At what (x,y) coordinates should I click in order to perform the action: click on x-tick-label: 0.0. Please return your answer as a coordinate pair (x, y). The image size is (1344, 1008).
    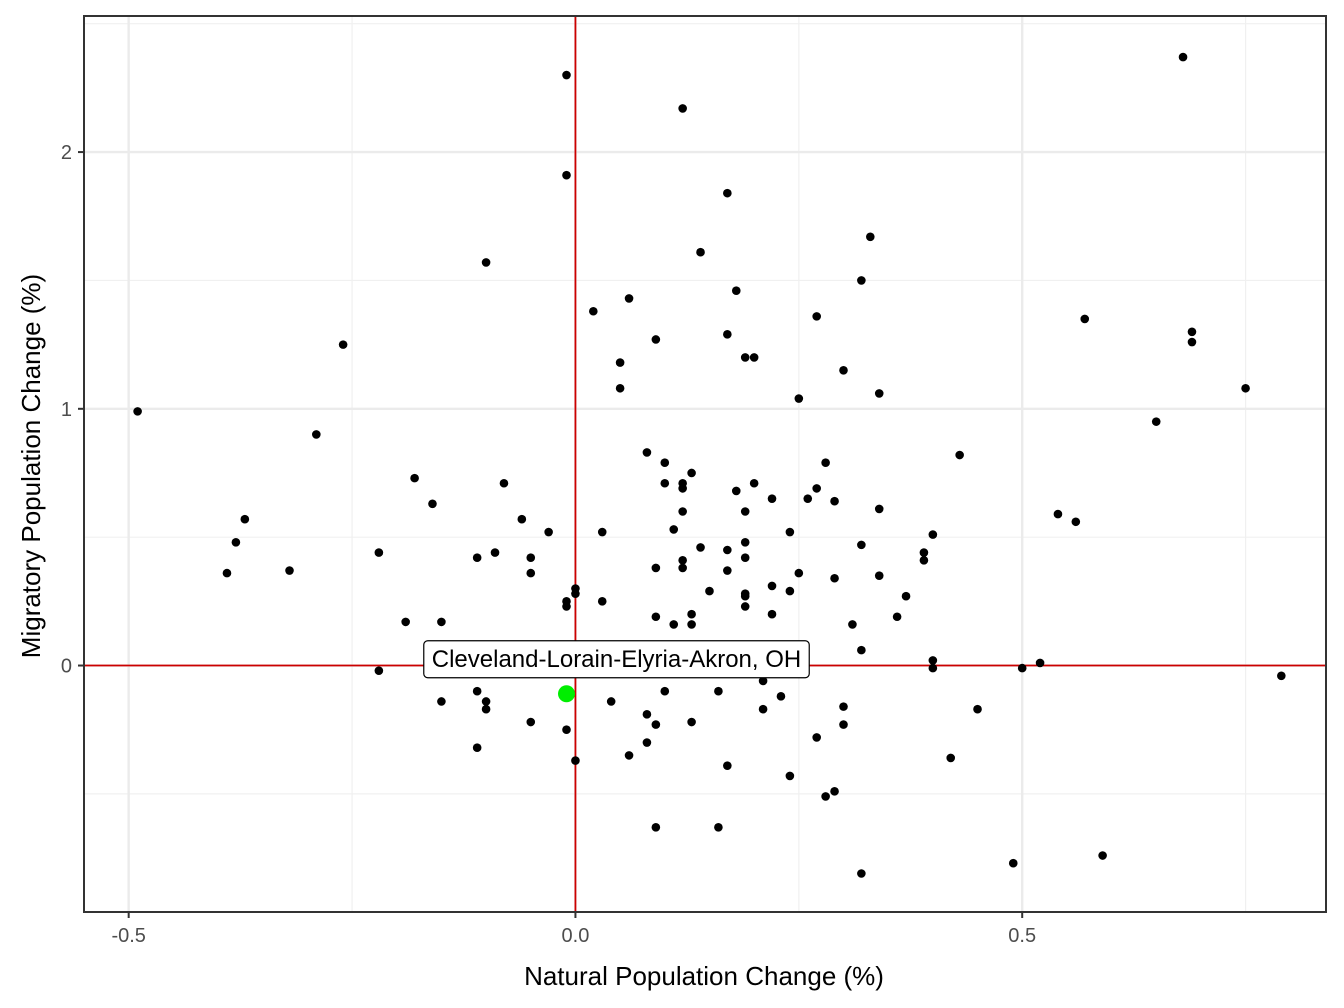
    Looking at the image, I should click on (576, 936).